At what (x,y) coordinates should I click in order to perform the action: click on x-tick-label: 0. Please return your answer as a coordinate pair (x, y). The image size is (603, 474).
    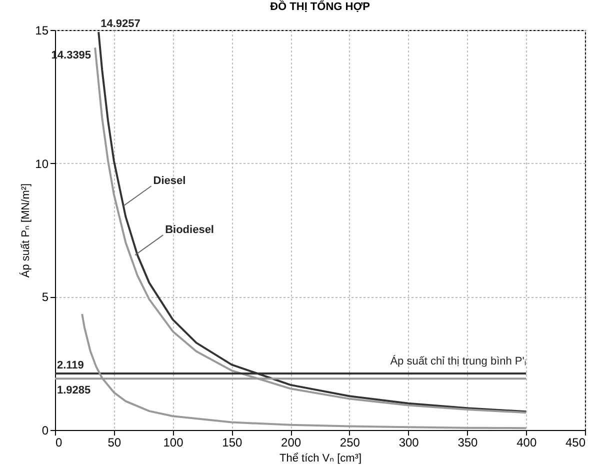
    Looking at the image, I should click on (59, 443).